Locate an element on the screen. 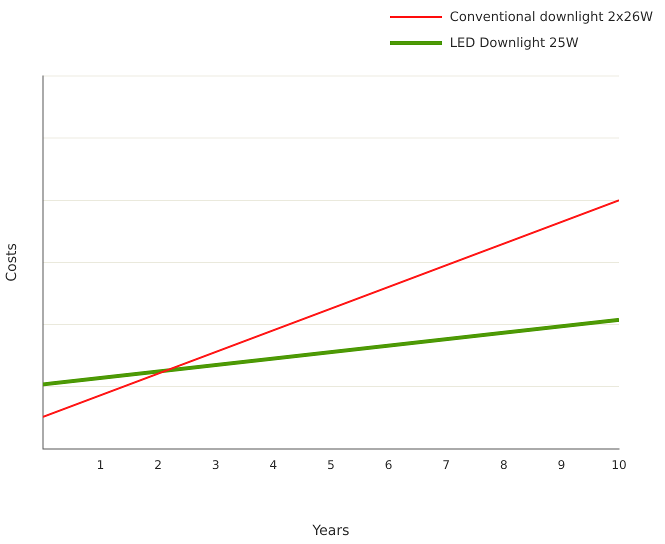  legend-label: LED Downlight 25W is located at coordinates (514, 43).